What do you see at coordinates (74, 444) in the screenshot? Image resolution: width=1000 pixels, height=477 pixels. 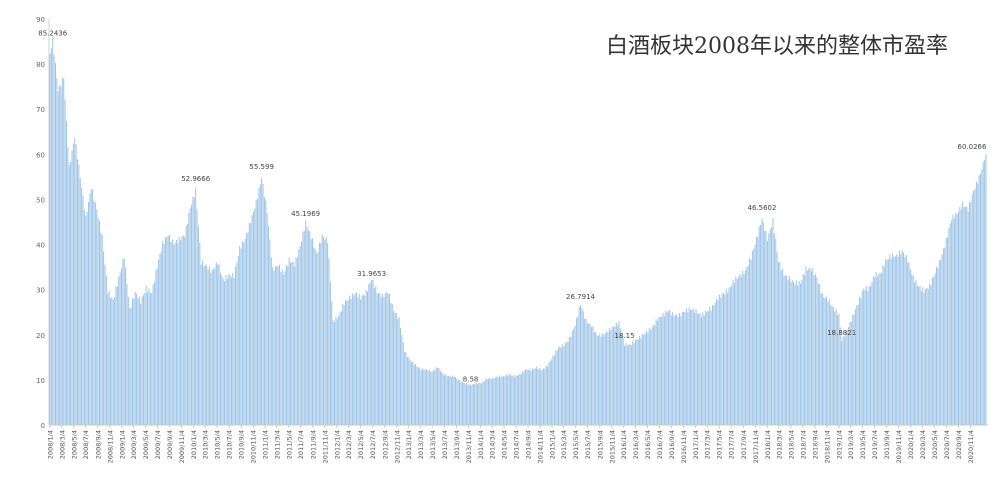 I see `x-tick-label: 2008/5/4` at bounding box center [74, 444].